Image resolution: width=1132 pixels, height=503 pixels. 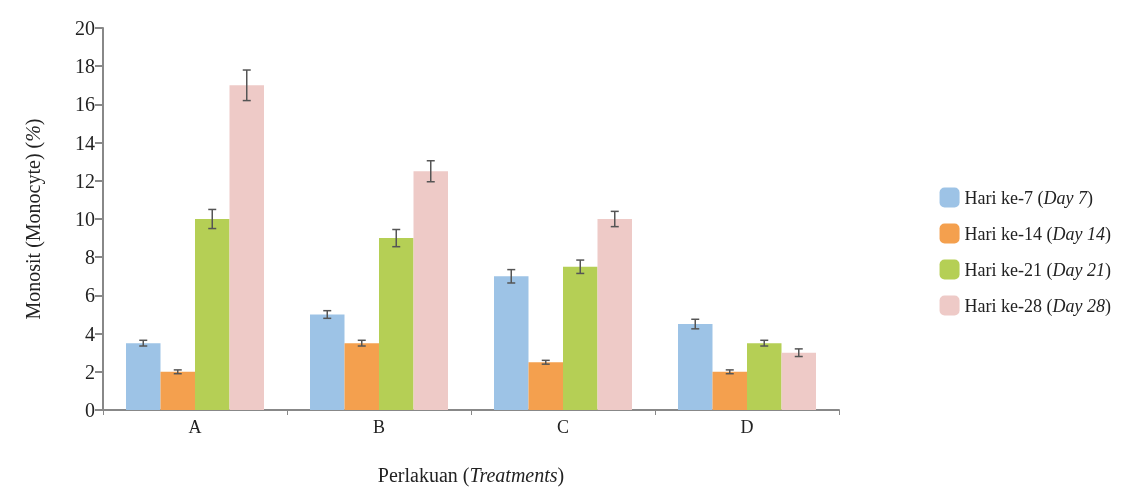 What do you see at coordinates (85, 180) in the screenshot?
I see `y-tick-label: 12` at bounding box center [85, 180].